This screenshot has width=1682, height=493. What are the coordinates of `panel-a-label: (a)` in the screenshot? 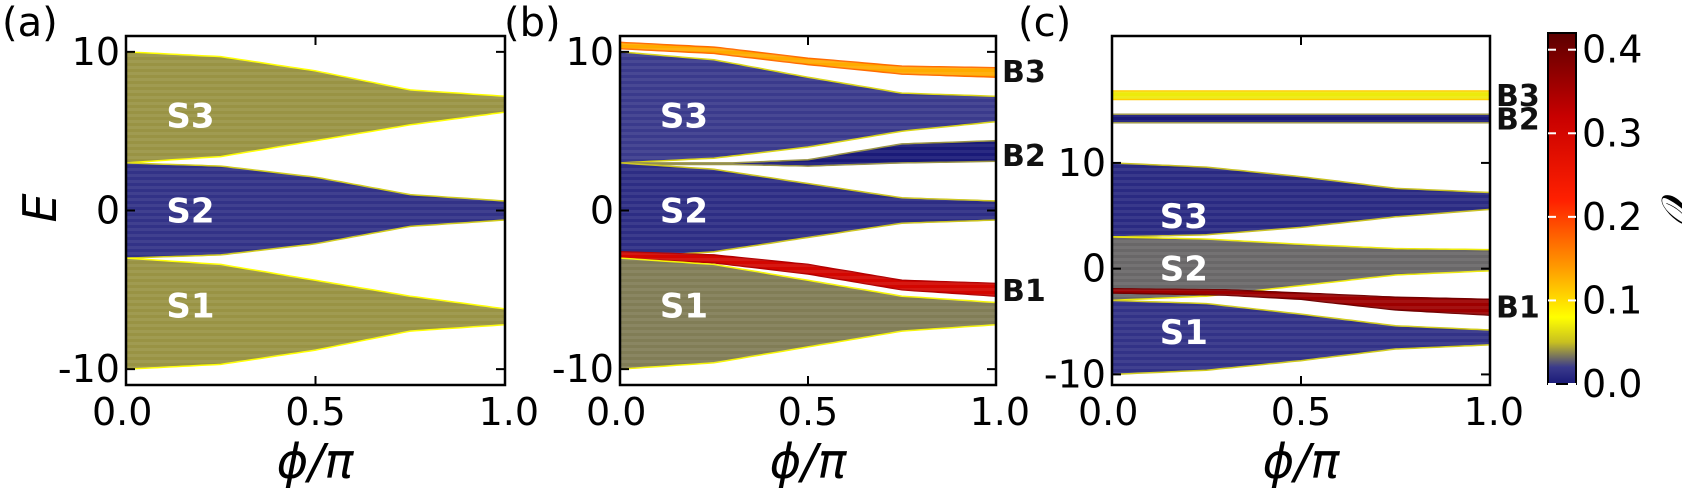 It's located at (30, 23).